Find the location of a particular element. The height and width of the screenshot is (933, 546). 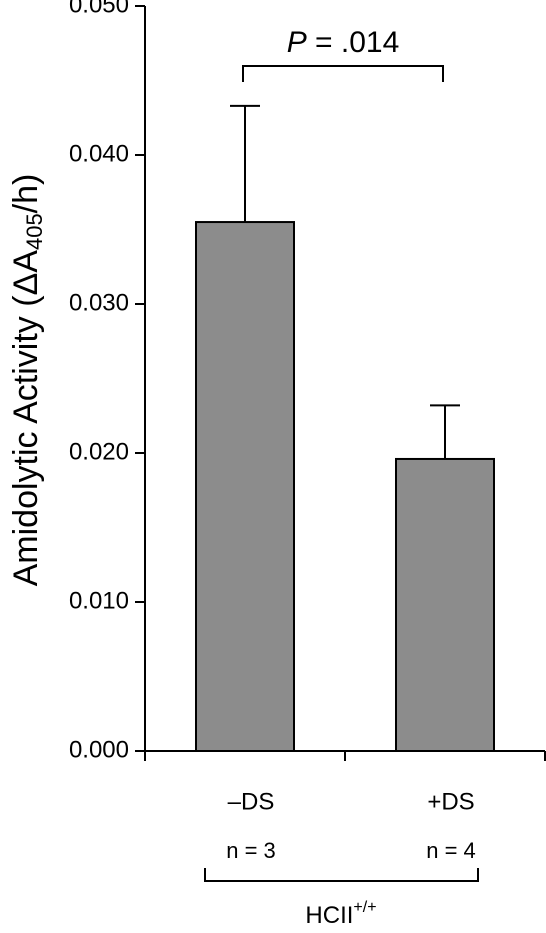

y-tick-label: 0.030 is located at coordinates (99, 302).